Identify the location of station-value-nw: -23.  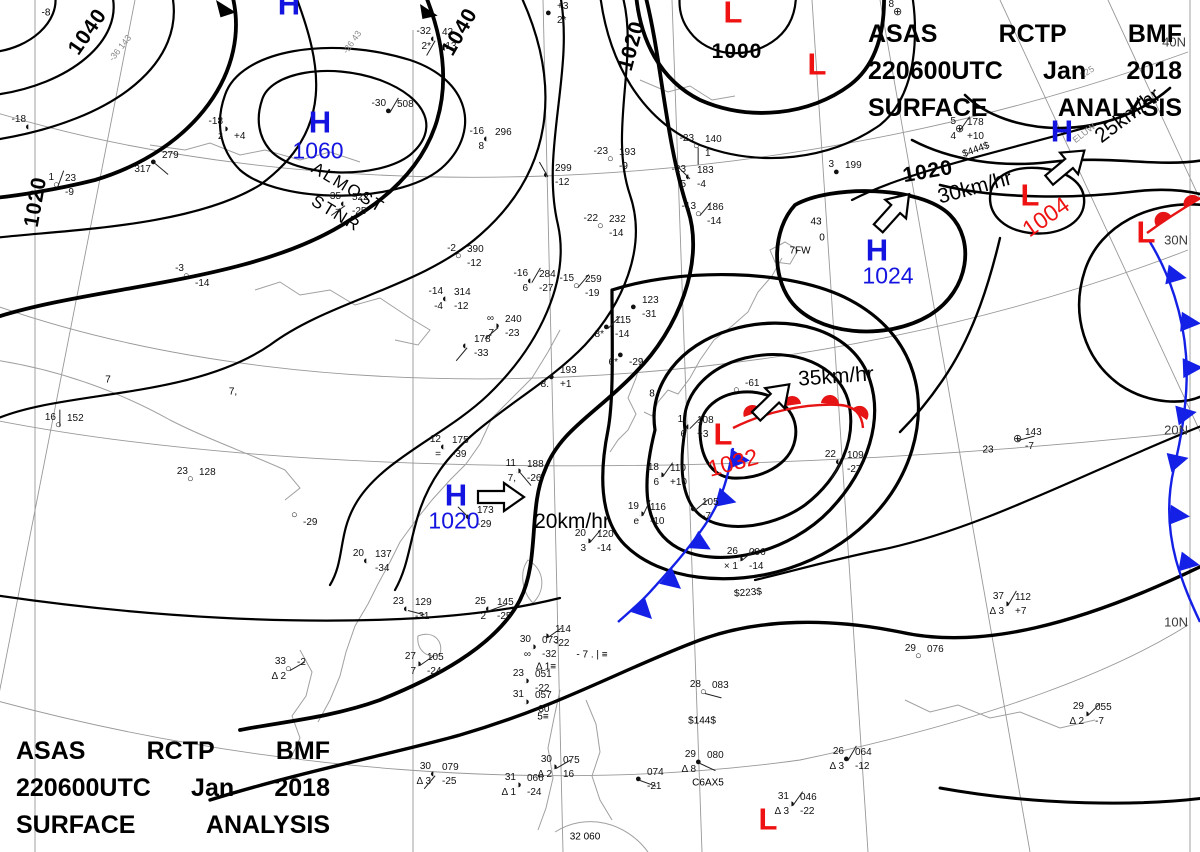
(686, 138).